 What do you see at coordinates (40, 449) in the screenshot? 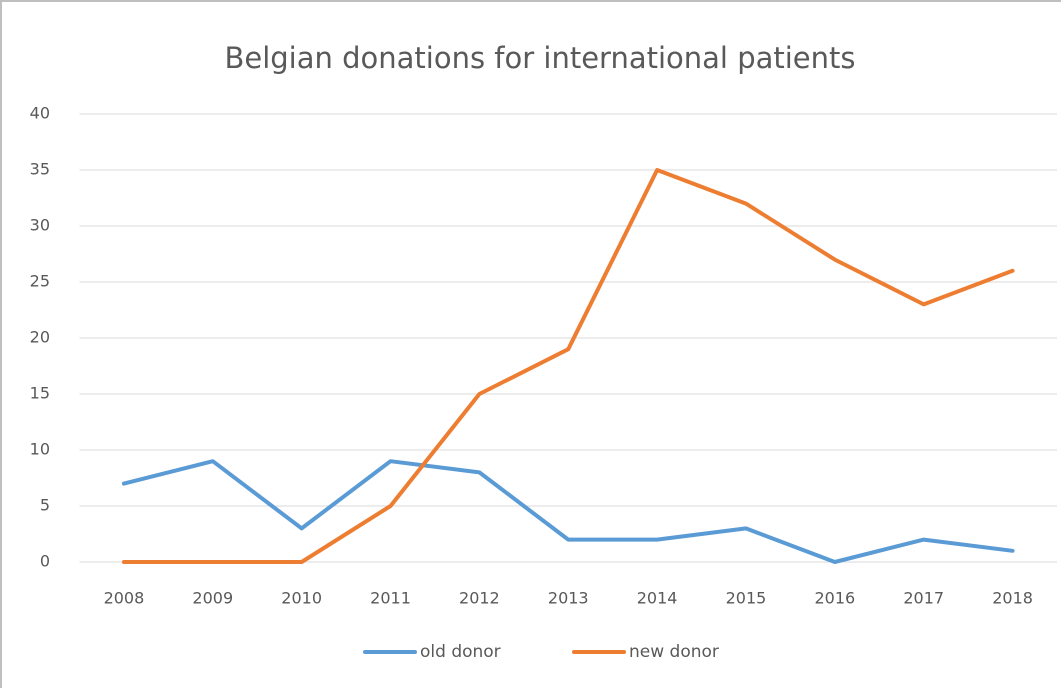
I see `y-tick-label: 10` at bounding box center [40, 449].